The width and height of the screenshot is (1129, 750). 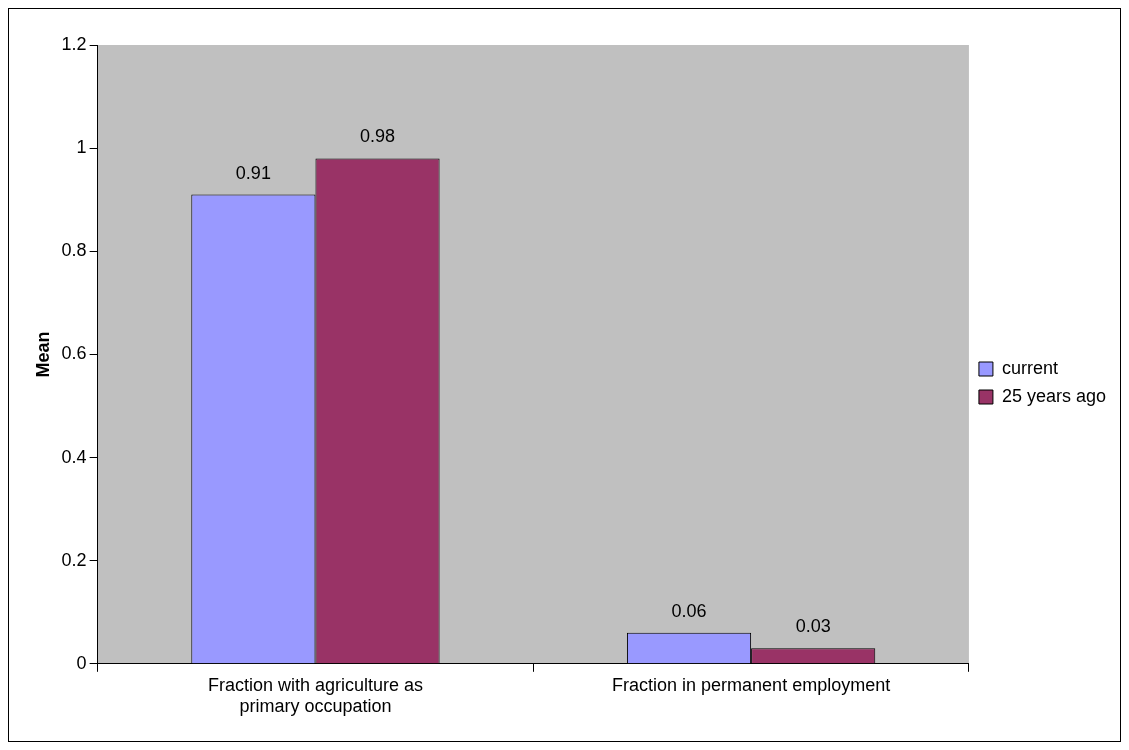 What do you see at coordinates (1054, 395) in the screenshot?
I see `legend-label: 25 years ago` at bounding box center [1054, 395].